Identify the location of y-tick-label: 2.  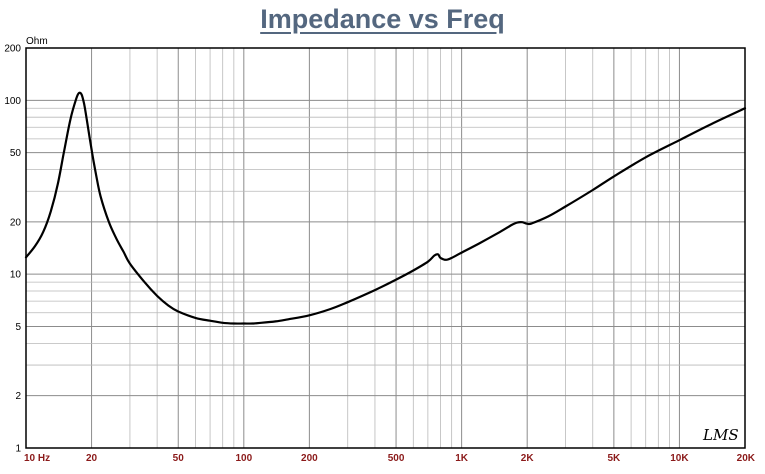
(18, 396).